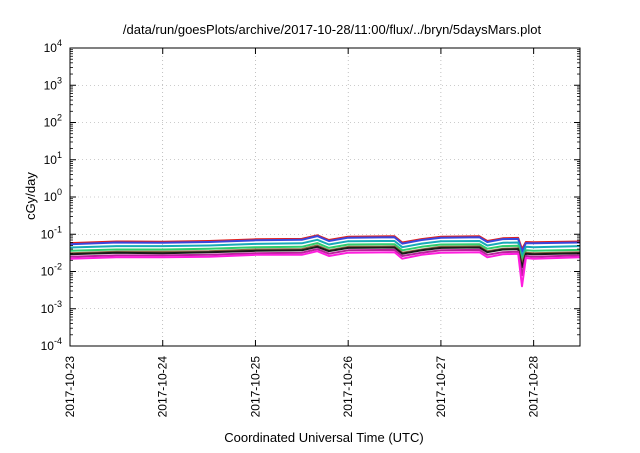  I want to click on y-tick-label: 10⁴, so click(53, 46).